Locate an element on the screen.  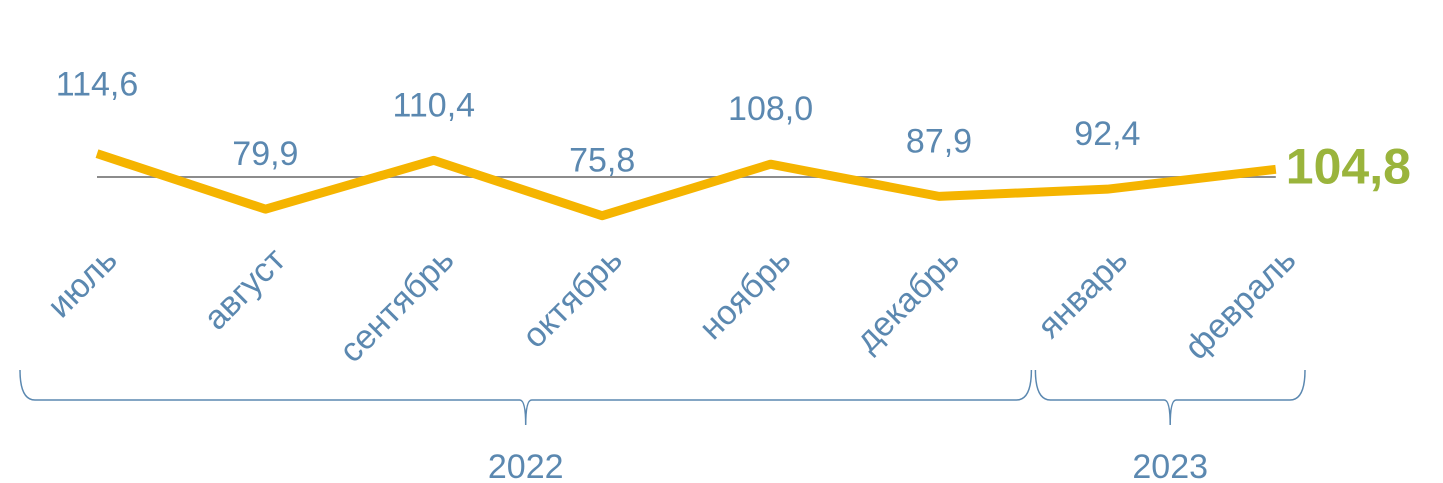
value-label: 110,4 is located at coordinates (434, 105).